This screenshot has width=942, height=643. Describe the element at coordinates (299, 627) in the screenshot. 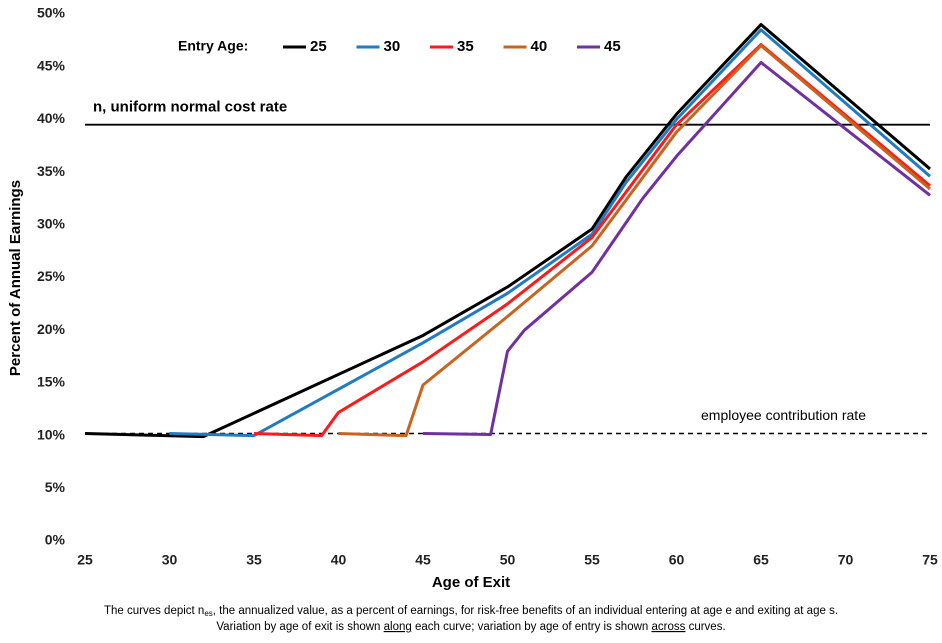

I see `caption-text: Variation by age of exit is shown` at that location.